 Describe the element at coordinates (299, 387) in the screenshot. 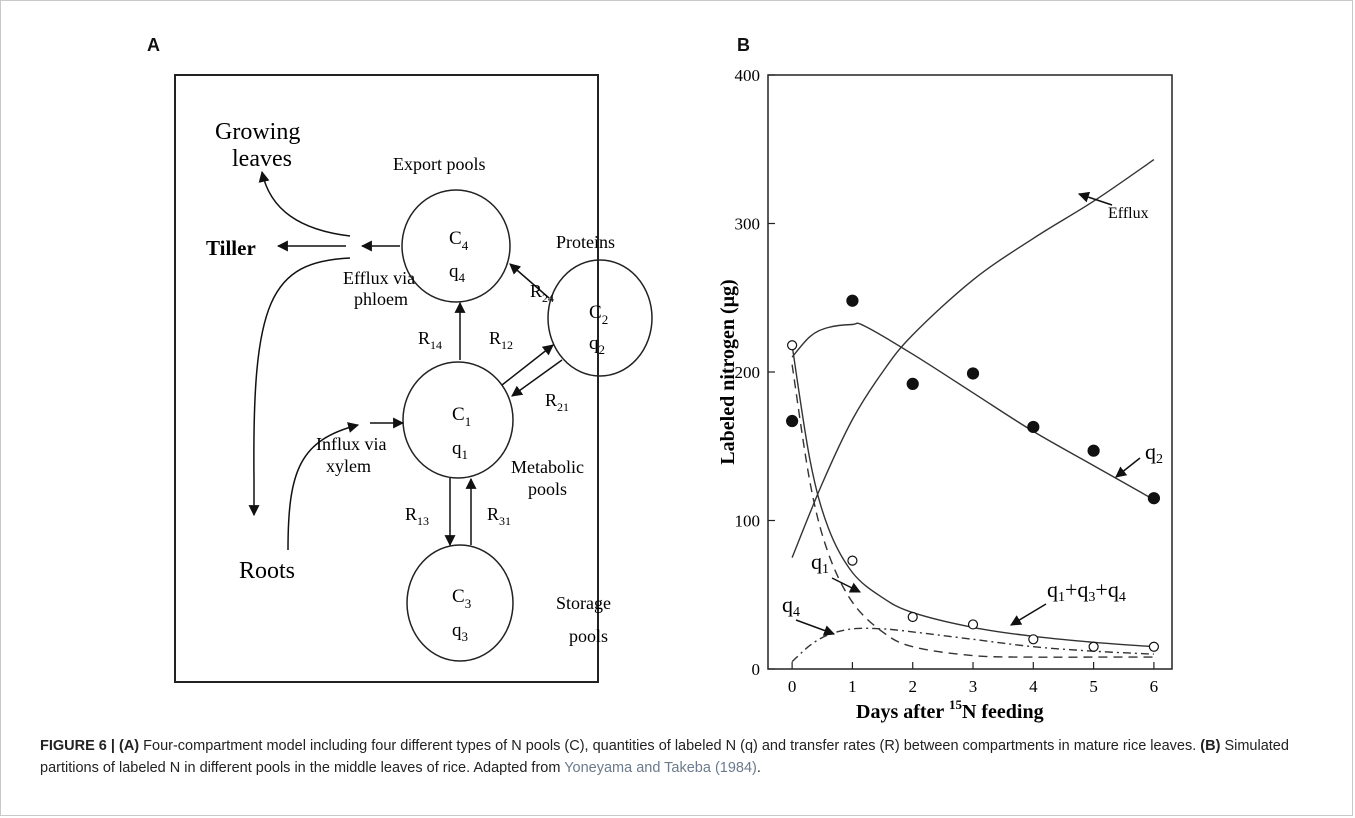

I see `arrow-to-roots` at that location.